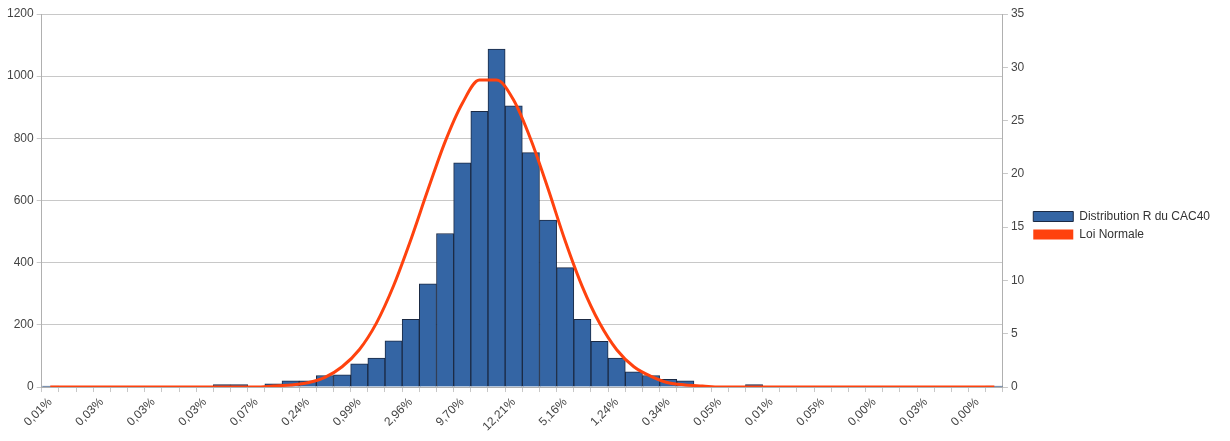 The width and height of the screenshot is (1230, 441). Describe the element at coordinates (1017, 279) in the screenshot. I see `y2-tick-label: 10` at that location.